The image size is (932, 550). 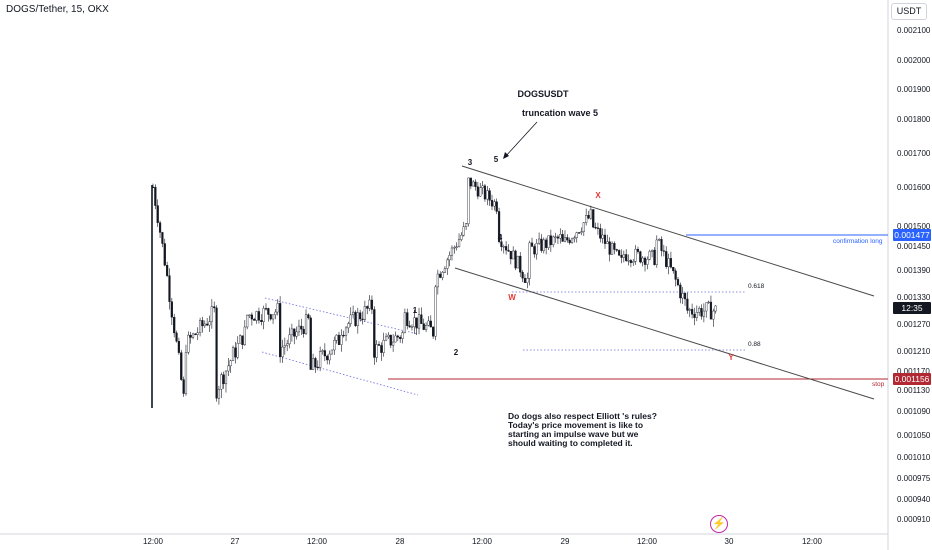 What do you see at coordinates (912, 308) in the screenshot?
I see `current-price-tag: 12:35` at bounding box center [912, 308].